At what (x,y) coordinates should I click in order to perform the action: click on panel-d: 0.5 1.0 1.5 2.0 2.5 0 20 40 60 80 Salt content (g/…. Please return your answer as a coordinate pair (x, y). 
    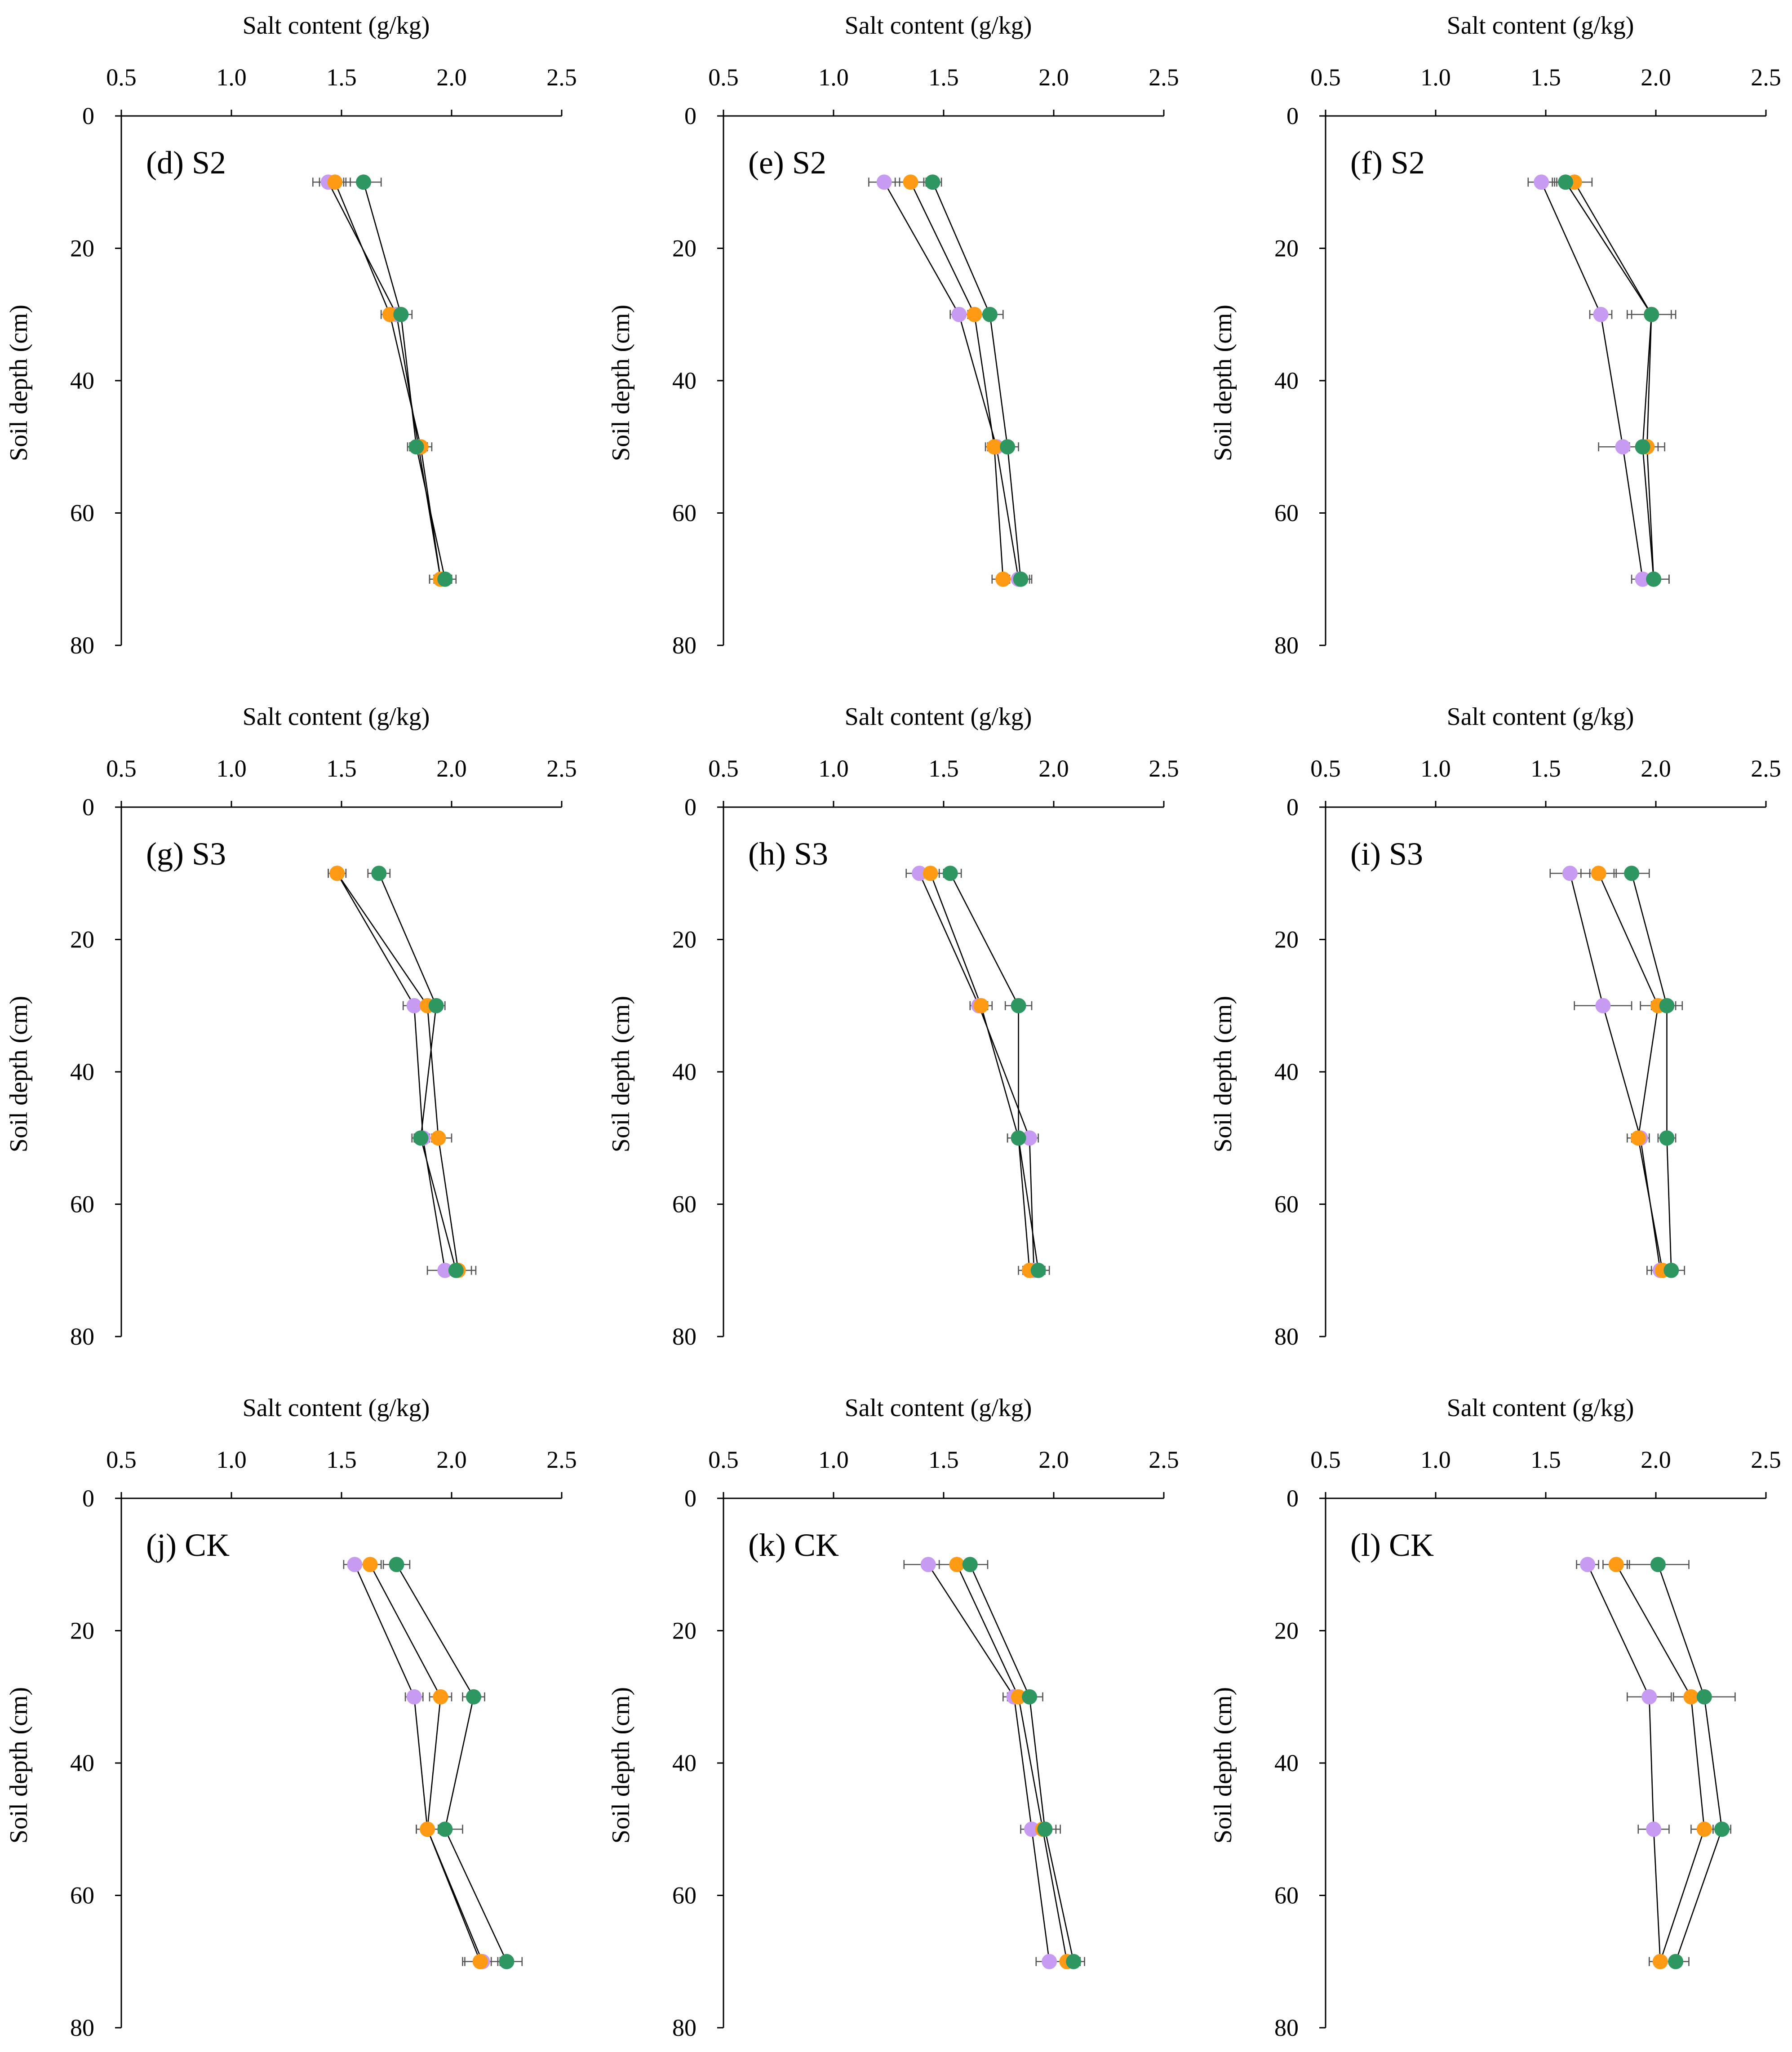
    Looking at the image, I should click on (291, 335).